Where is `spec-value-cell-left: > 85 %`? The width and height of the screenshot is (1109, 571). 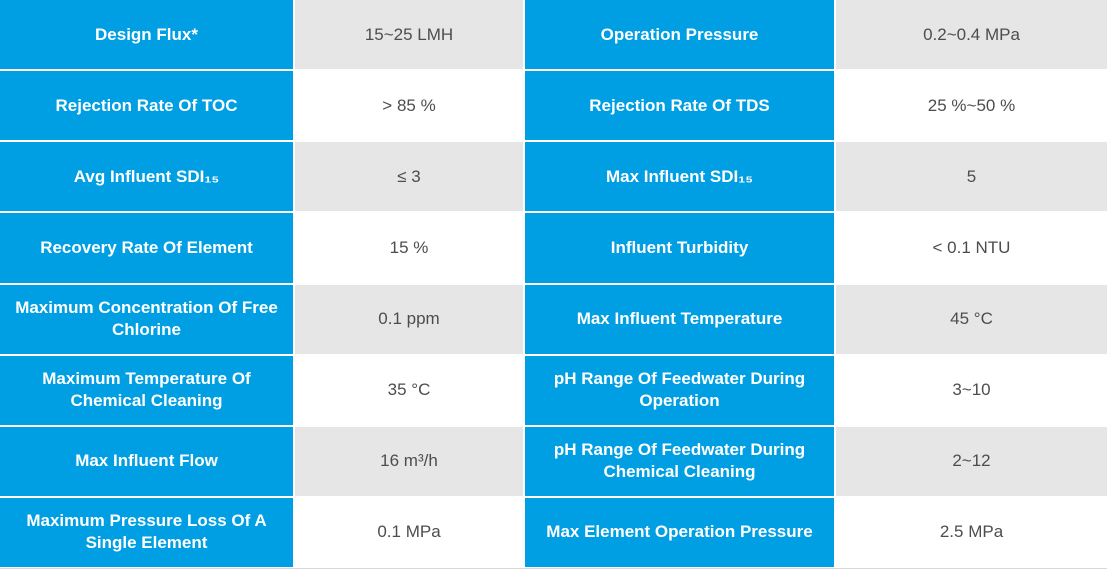
spec-value-cell-left: > 85 % is located at coordinates (409, 106).